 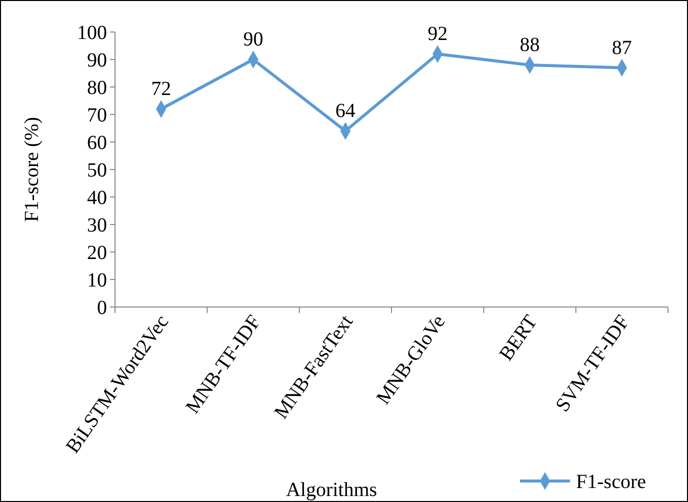 What do you see at coordinates (161, 89) in the screenshot?
I see `data-label: 72` at bounding box center [161, 89].